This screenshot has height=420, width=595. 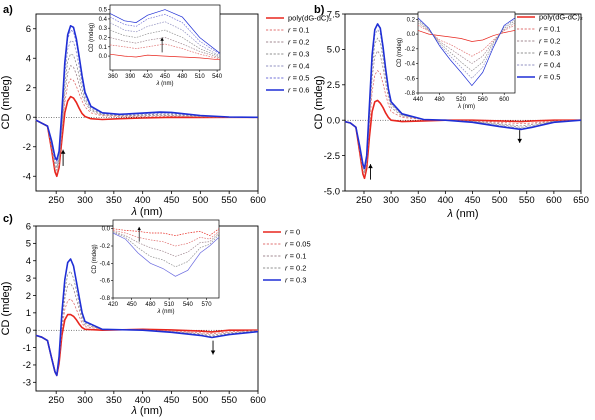 I want to click on x-axis-label-unit-c: (nm), so click(x=150, y=411).